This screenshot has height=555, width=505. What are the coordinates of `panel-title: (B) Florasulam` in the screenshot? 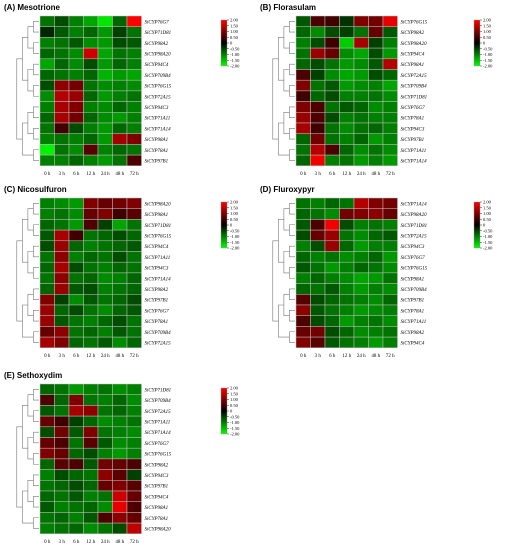 It's located at (288, 7).